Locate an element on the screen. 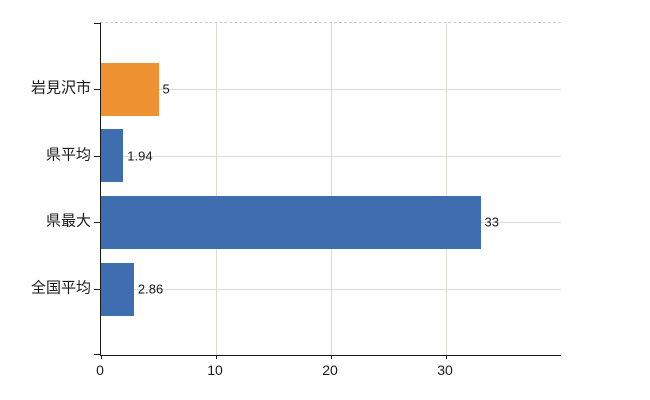 The image size is (650, 400). bar-value-label: 2.86 is located at coordinates (150, 289).